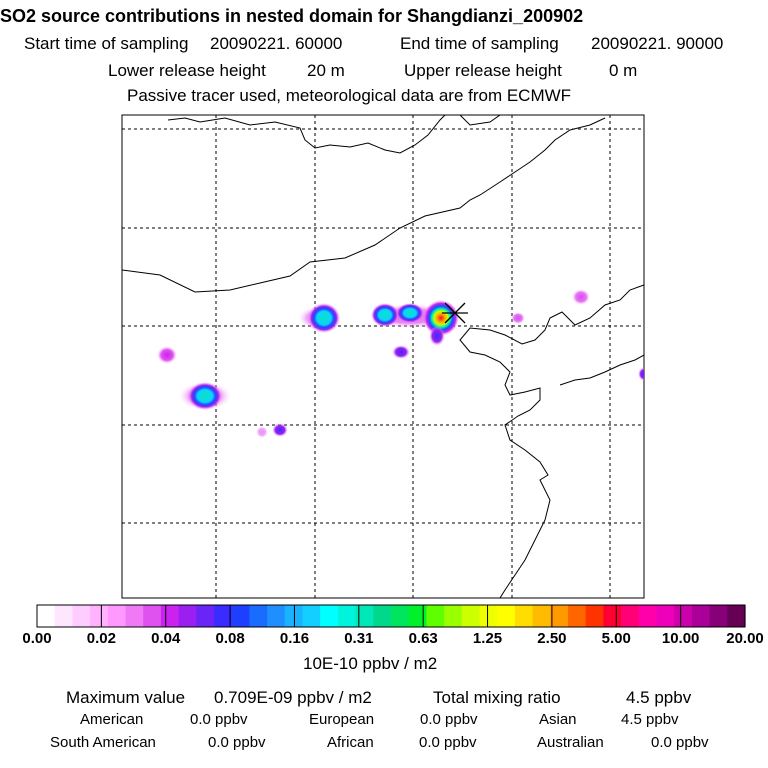 The width and height of the screenshot is (768, 768). I want to click on colorbar-tick-label: 0.02, so click(101, 638).